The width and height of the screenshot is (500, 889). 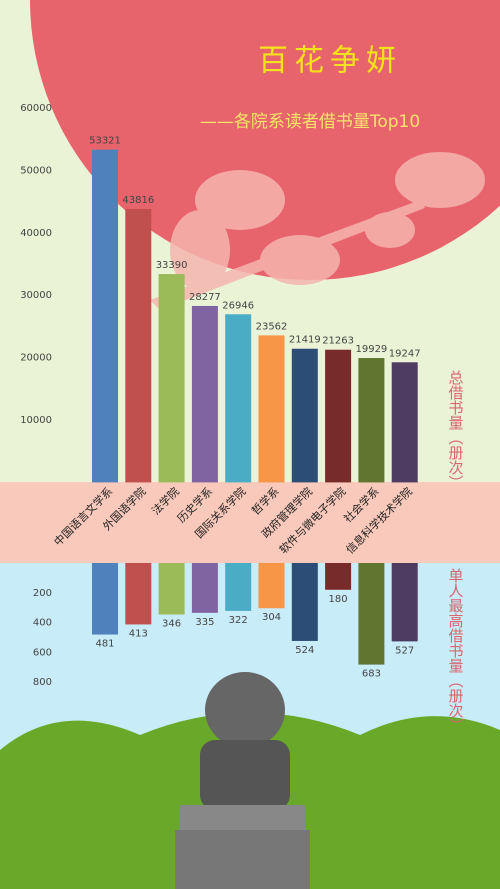 I want to click on y-tick-label: 40000, so click(x=36, y=233).